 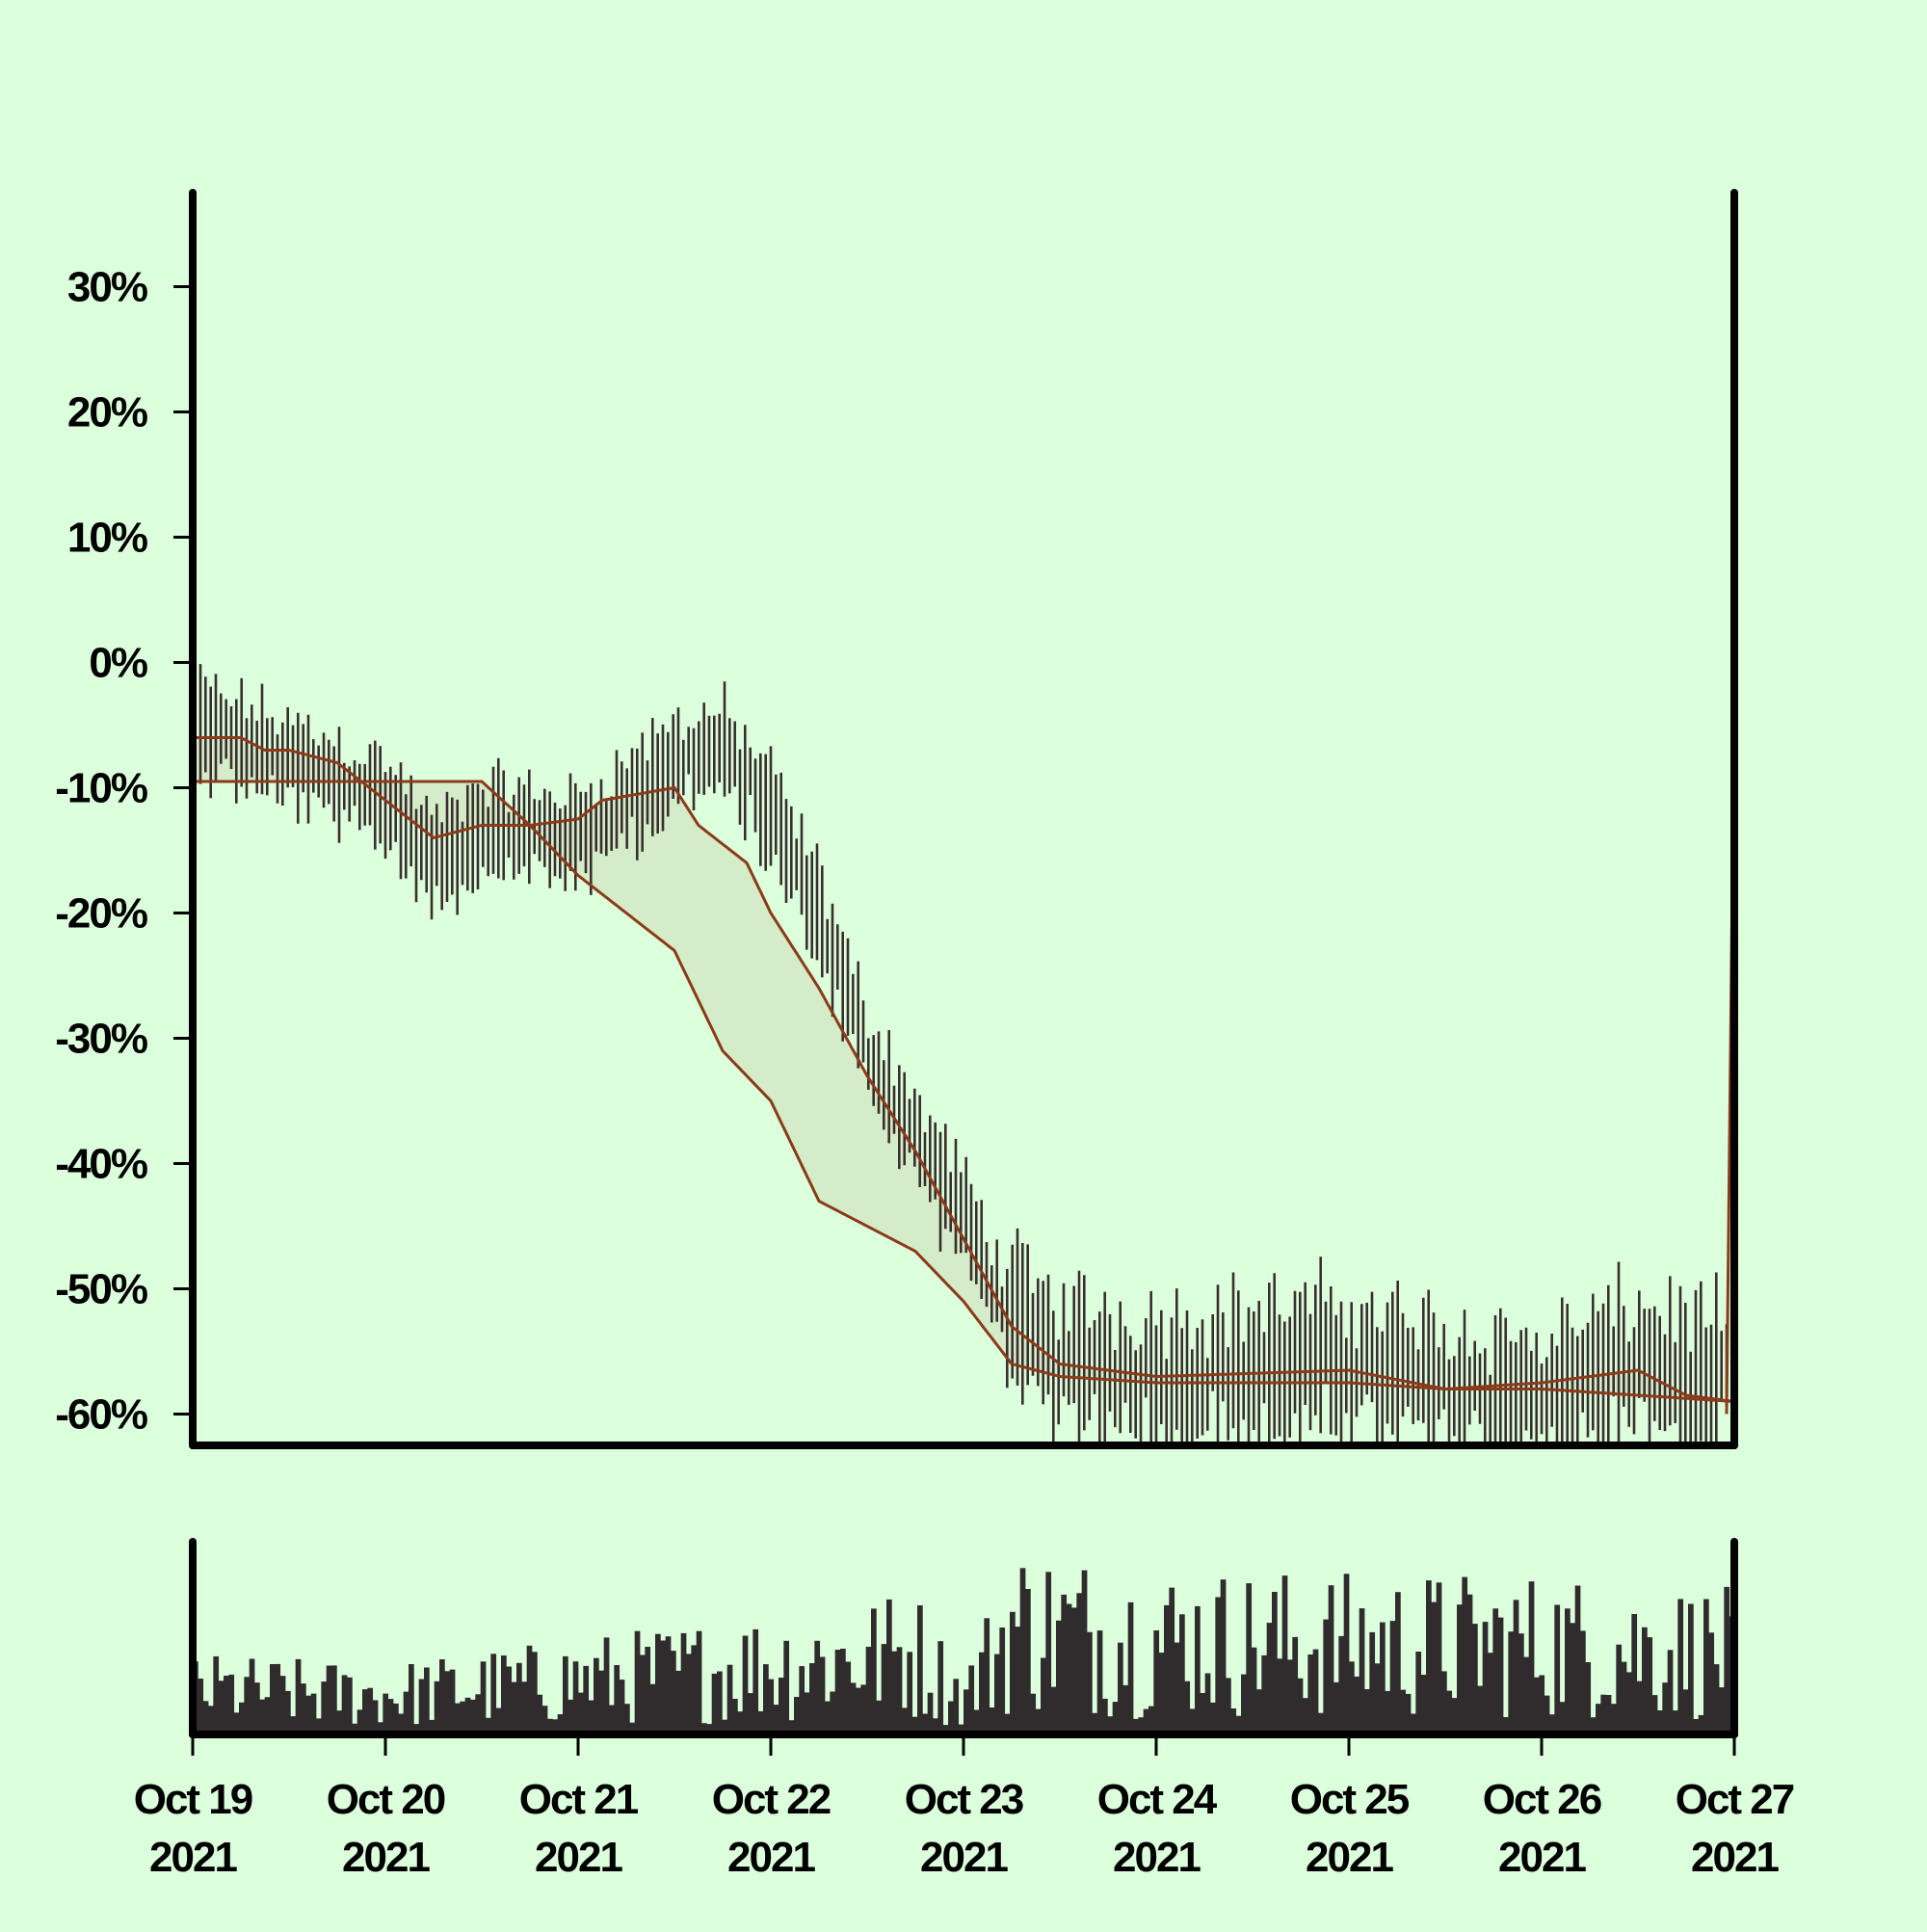 I want to click on y-tick-label: 20%, so click(x=107, y=413).